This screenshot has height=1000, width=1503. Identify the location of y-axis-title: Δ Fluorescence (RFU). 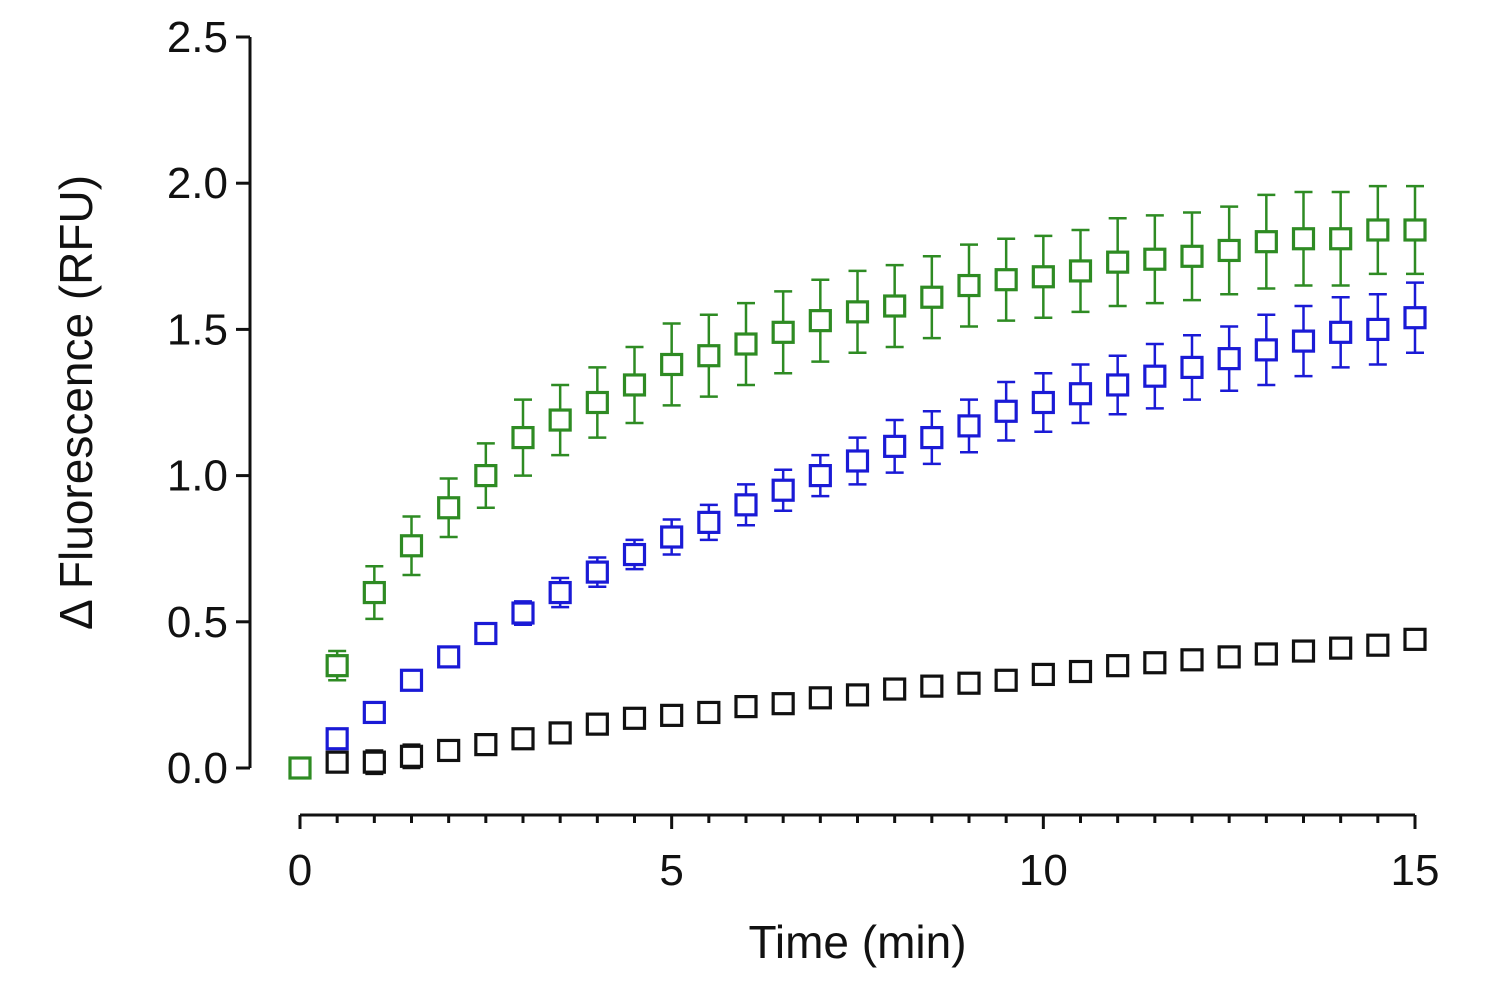
(76, 402).